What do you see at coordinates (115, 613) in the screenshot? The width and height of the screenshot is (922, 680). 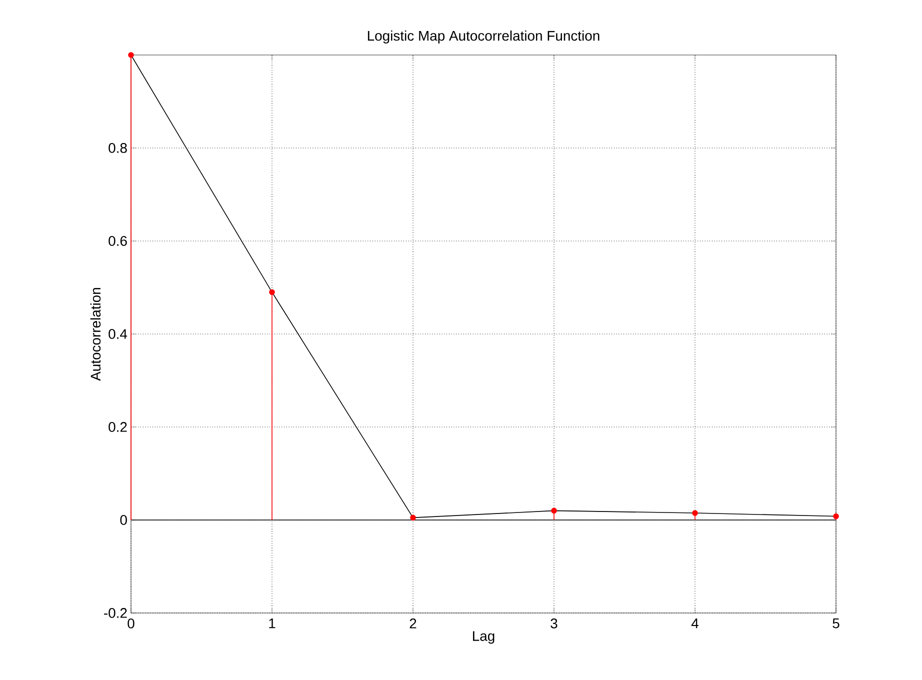 I see `y-tick-label: -0.2` at bounding box center [115, 613].